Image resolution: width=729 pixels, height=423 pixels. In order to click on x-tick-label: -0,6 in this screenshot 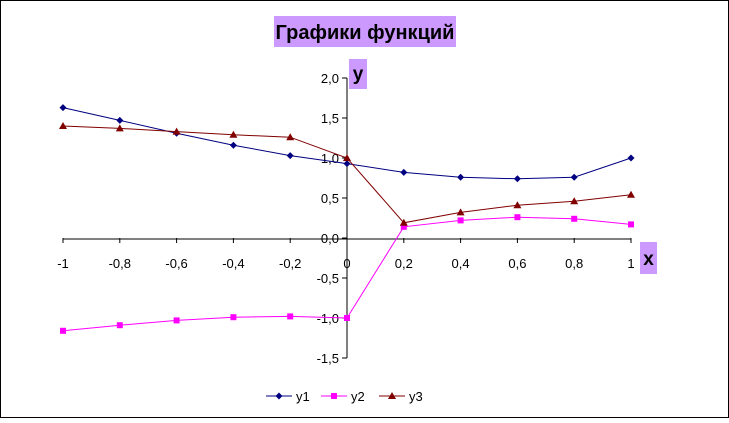, I will do `click(176, 263)`.